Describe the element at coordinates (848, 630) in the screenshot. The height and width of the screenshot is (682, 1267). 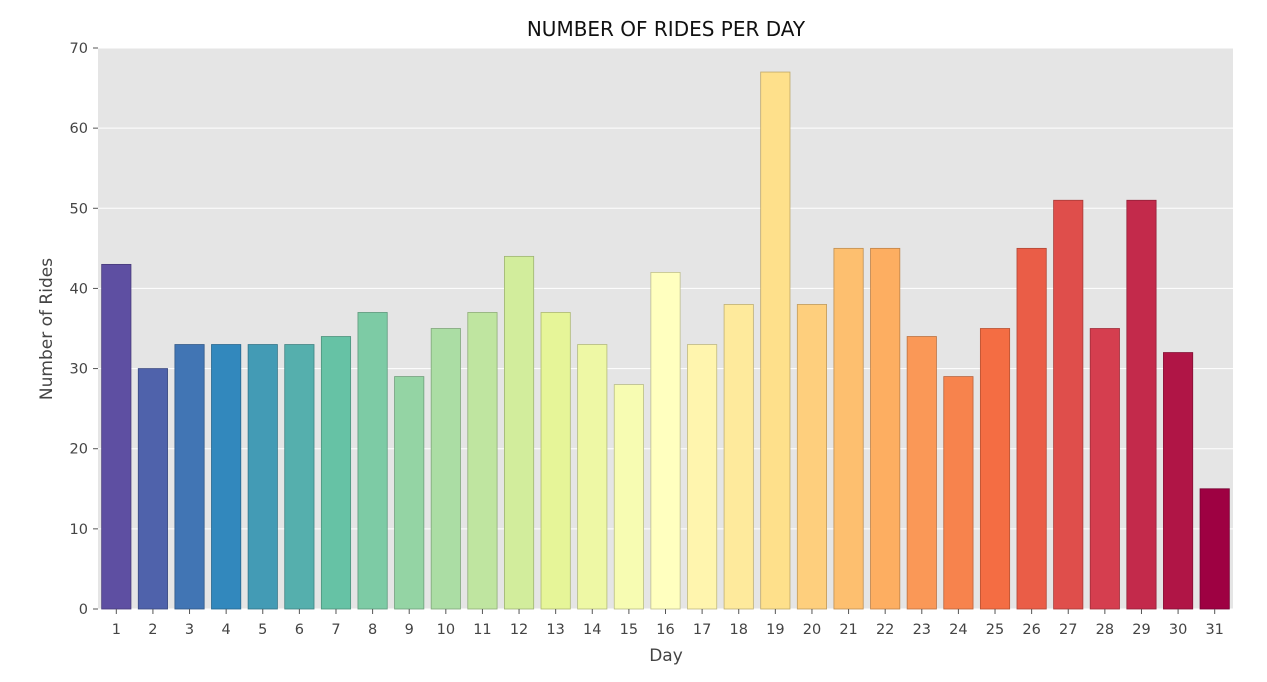
I see `x-tick-label: 21` at that location.